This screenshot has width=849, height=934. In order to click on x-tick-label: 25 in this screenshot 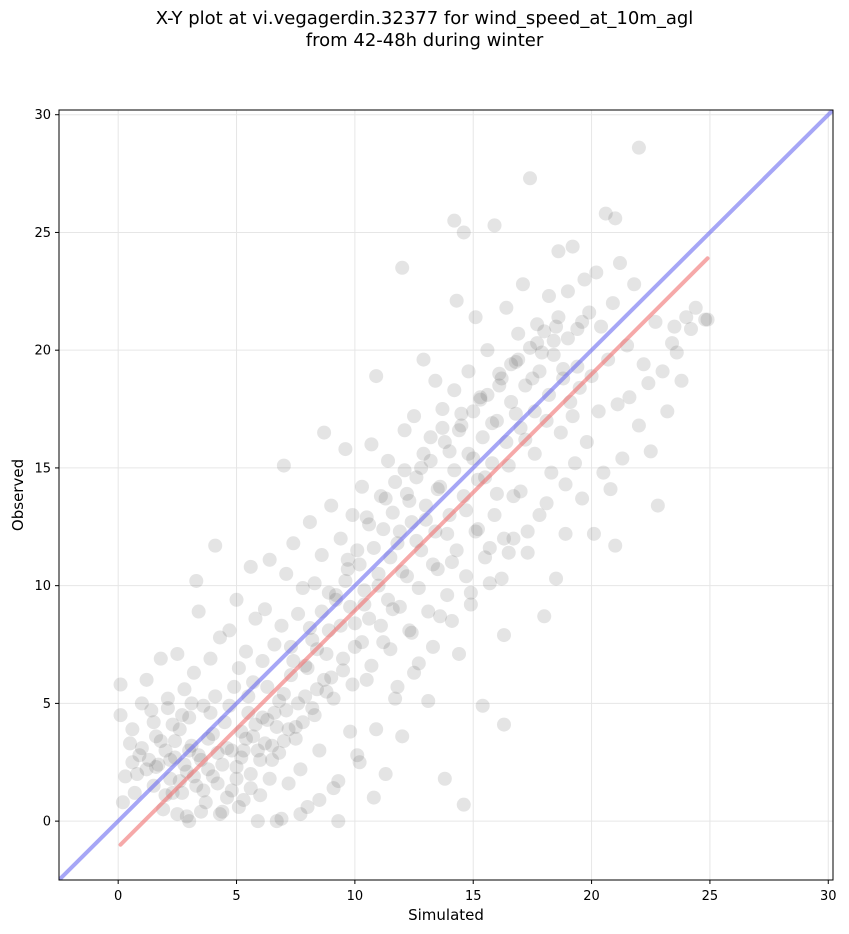, I will do `click(710, 896)`.